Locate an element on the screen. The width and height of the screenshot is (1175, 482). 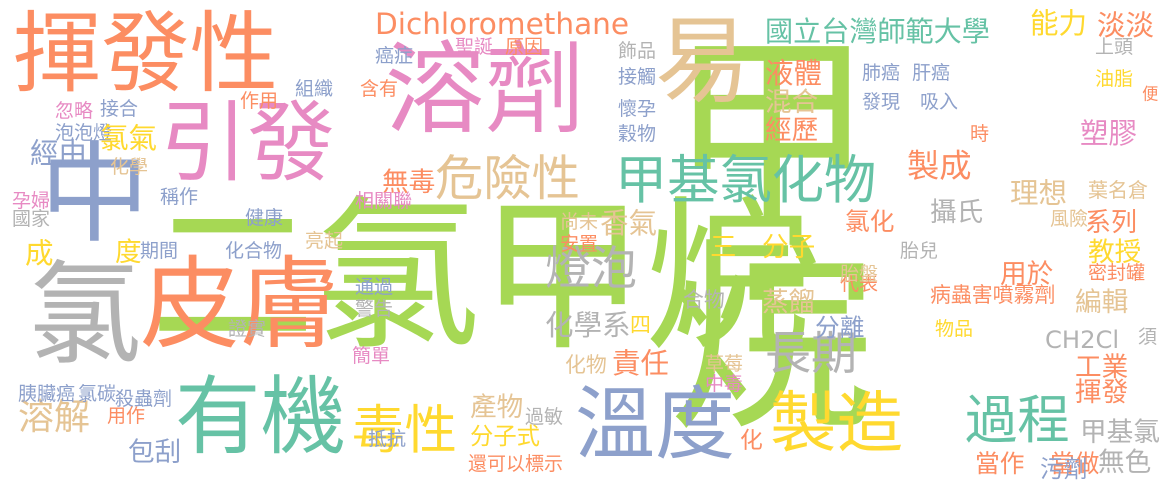
cloud-word: 溶解 is located at coordinates (54, 417).